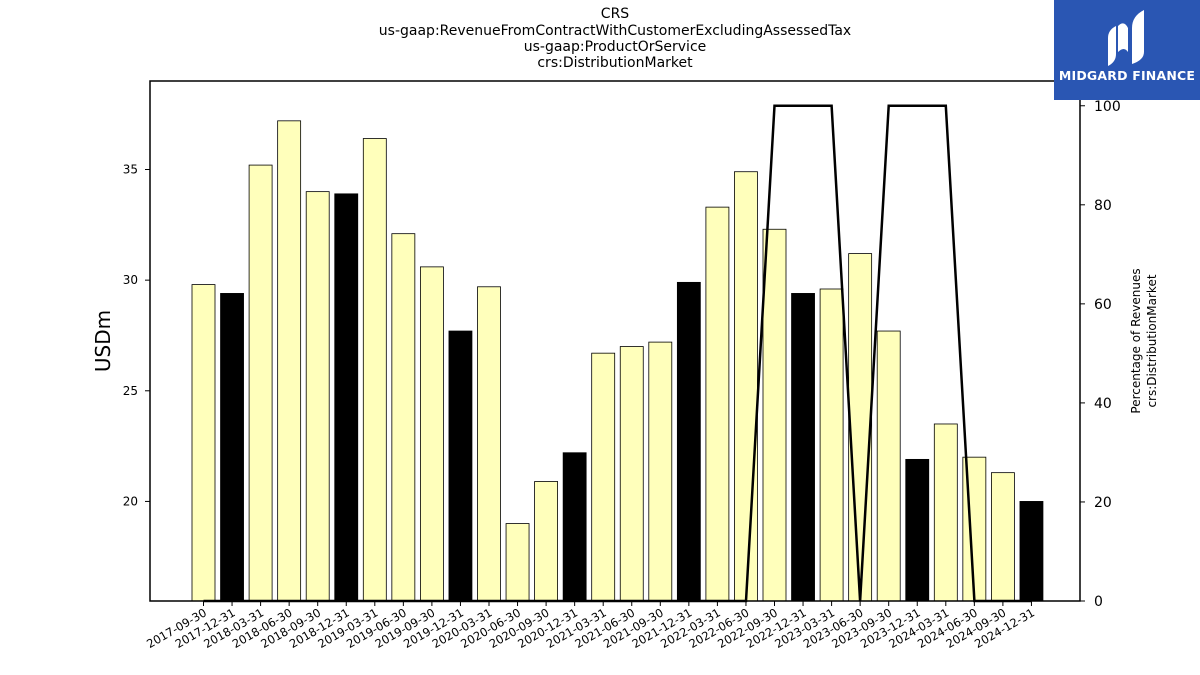  What do you see at coordinates (1107, 107) in the screenshot?
I see `y2-tick-label-100: 100` at bounding box center [1107, 107].